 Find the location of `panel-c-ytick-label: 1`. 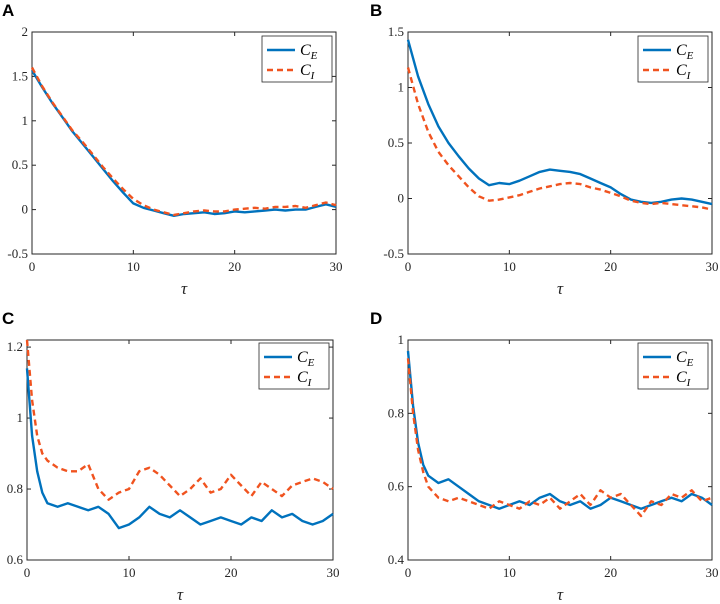

panel-c-ytick-label: 1 is located at coordinates (20, 417).